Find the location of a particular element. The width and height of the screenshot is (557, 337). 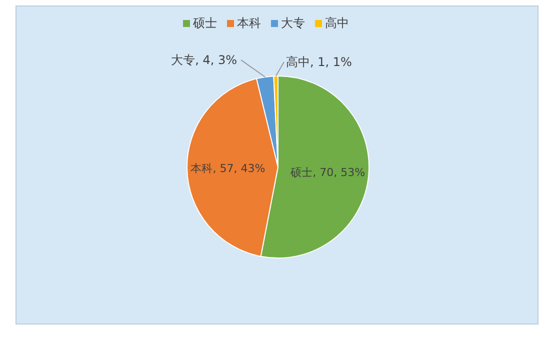

legend-label: 硕士 is located at coordinates (204, 23).